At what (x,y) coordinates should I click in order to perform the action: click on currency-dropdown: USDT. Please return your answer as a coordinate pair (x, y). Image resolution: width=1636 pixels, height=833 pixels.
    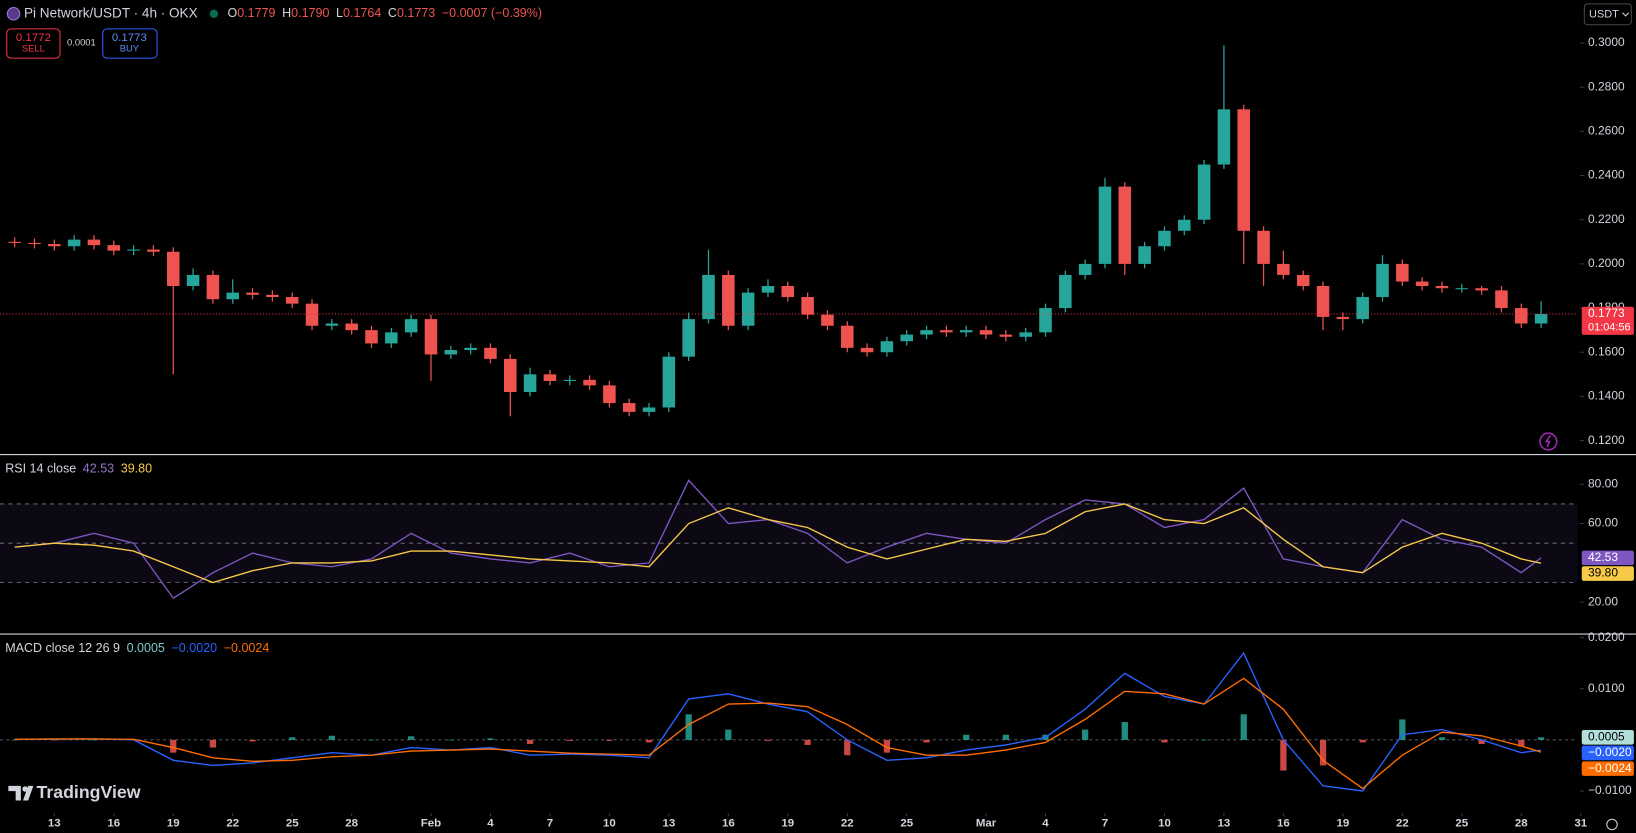
    Looking at the image, I should click on (1607, 14).